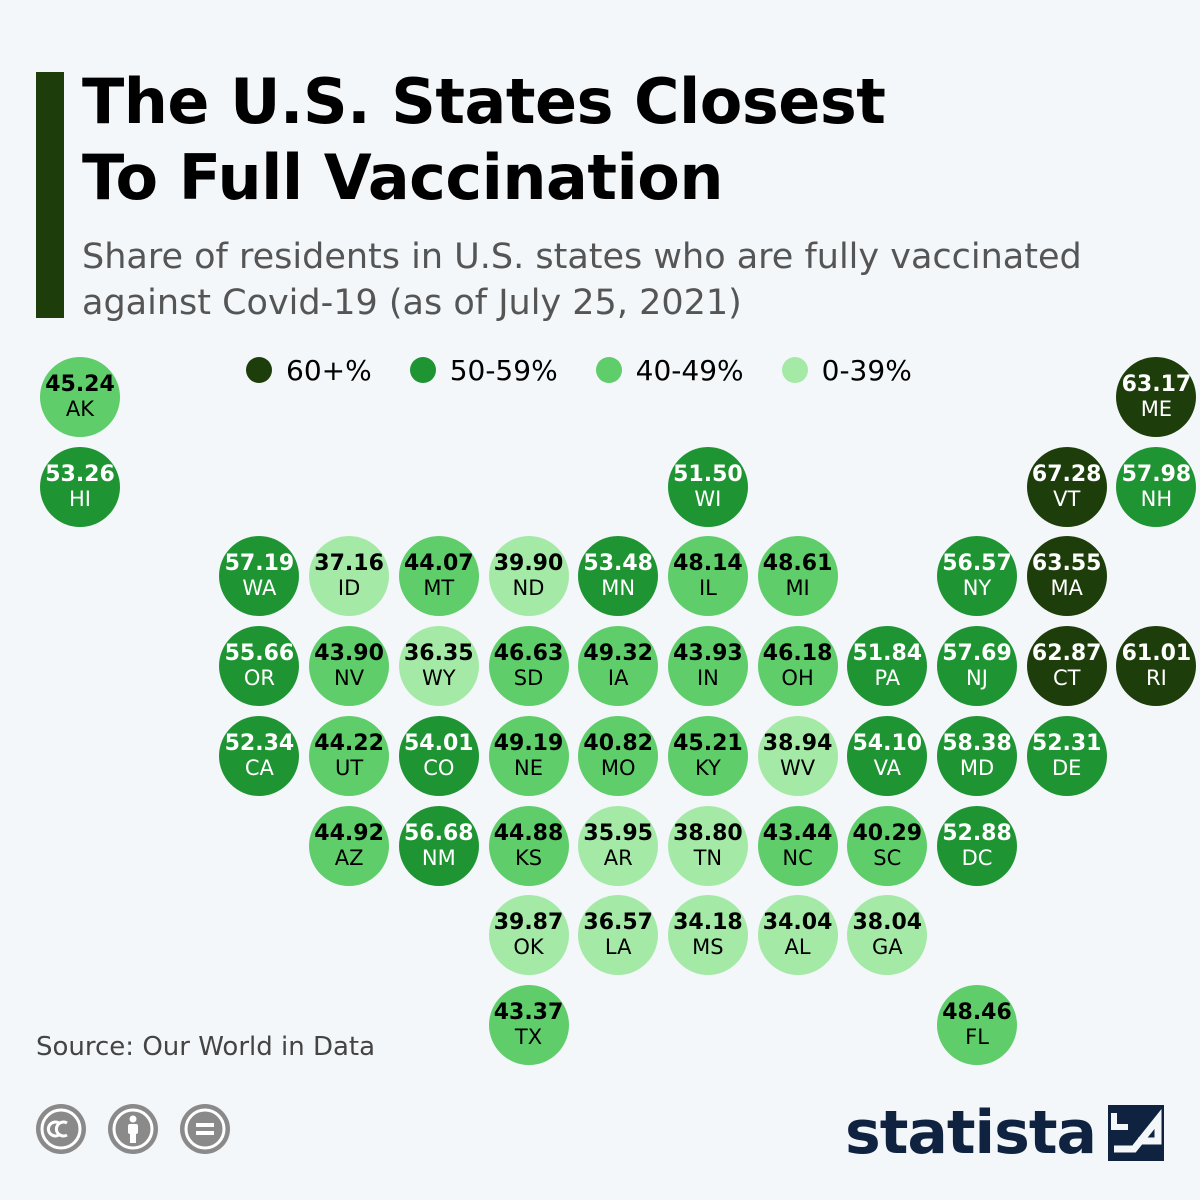  What do you see at coordinates (528, 923) in the screenshot?
I see `state-value-label: 39.87` at bounding box center [528, 923].